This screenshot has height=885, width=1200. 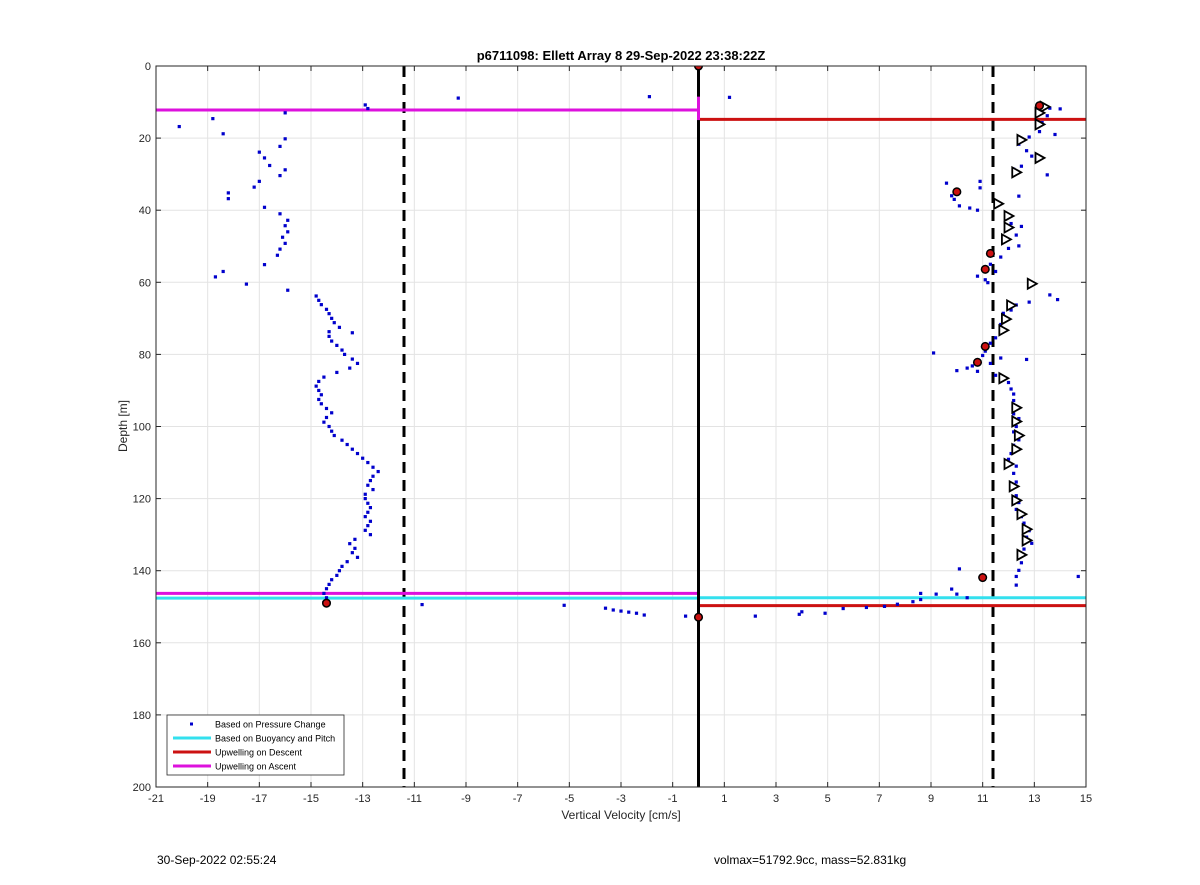 What do you see at coordinates (191, 724) in the screenshot?
I see `legend-marker` at bounding box center [191, 724].